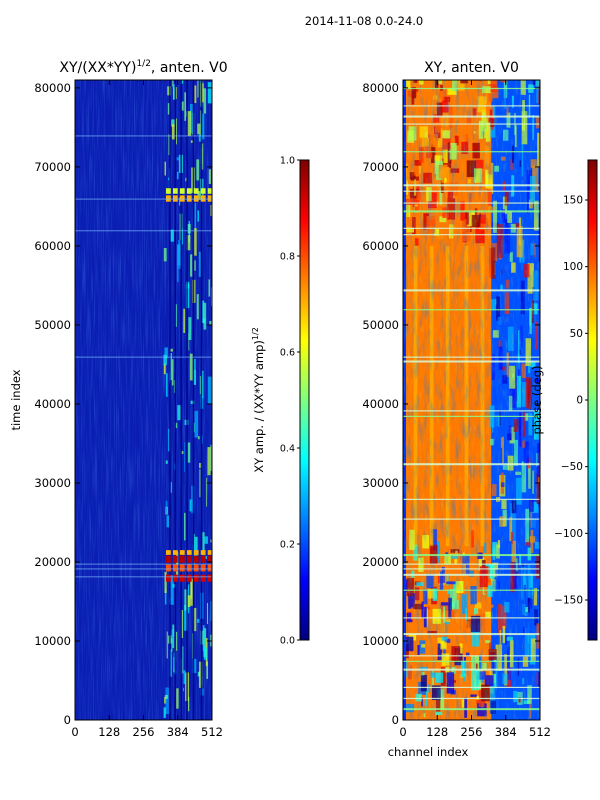 The image size is (600, 800). Describe the element at coordinates (564, 400) in the screenshot. I see `phase-colorbar: 150 100 50 0 −50 −100 −150 phase (deg)` at that location.